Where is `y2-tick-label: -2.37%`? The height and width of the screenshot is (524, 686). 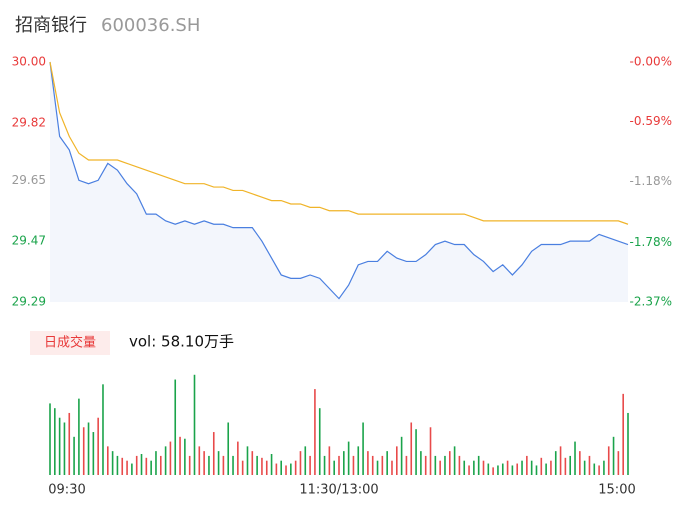
y2-tick-label: -2.37% is located at coordinates (651, 302).